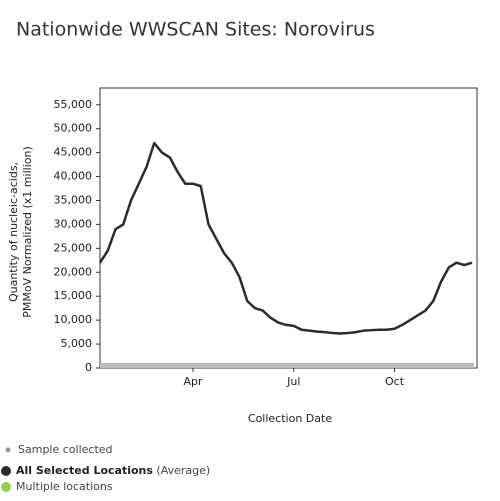 The height and width of the screenshot is (501, 500). What do you see at coordinates (27, 231) in the screenshot?
I see `y-axis-label: PMMoV Normalized (x1 million)` at bounding box center [27, 231].